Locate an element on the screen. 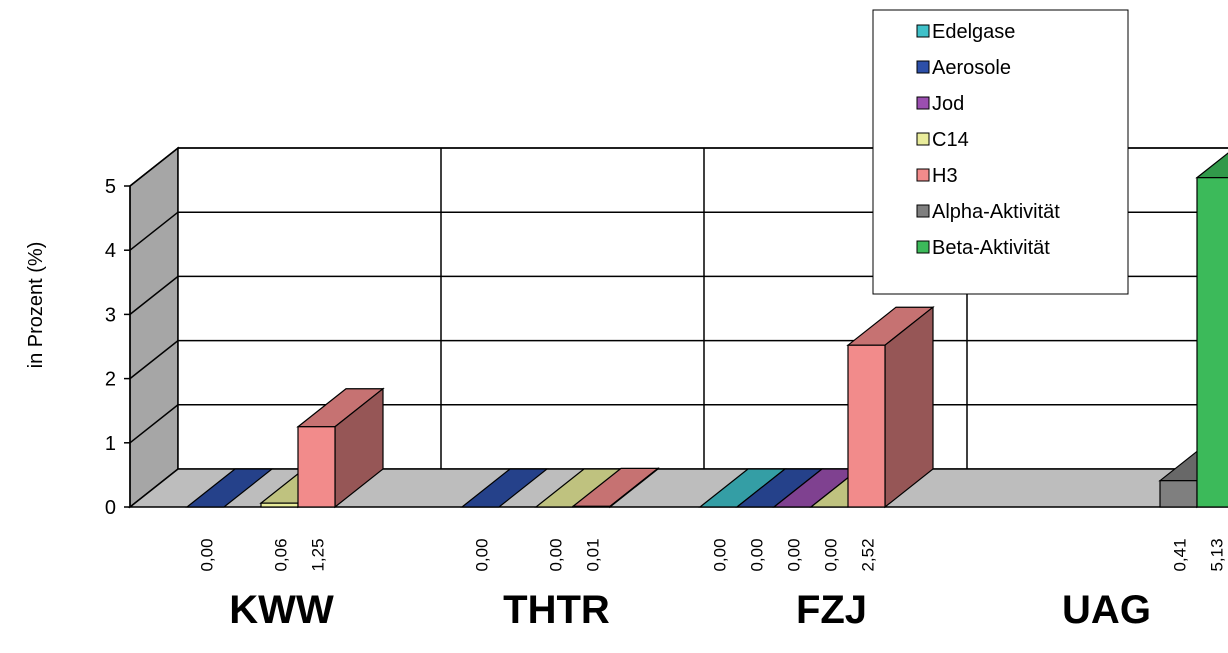 This screenshot has height=653, width=1228. category-label-thtr: THTR is located at coordinates (556, 610).